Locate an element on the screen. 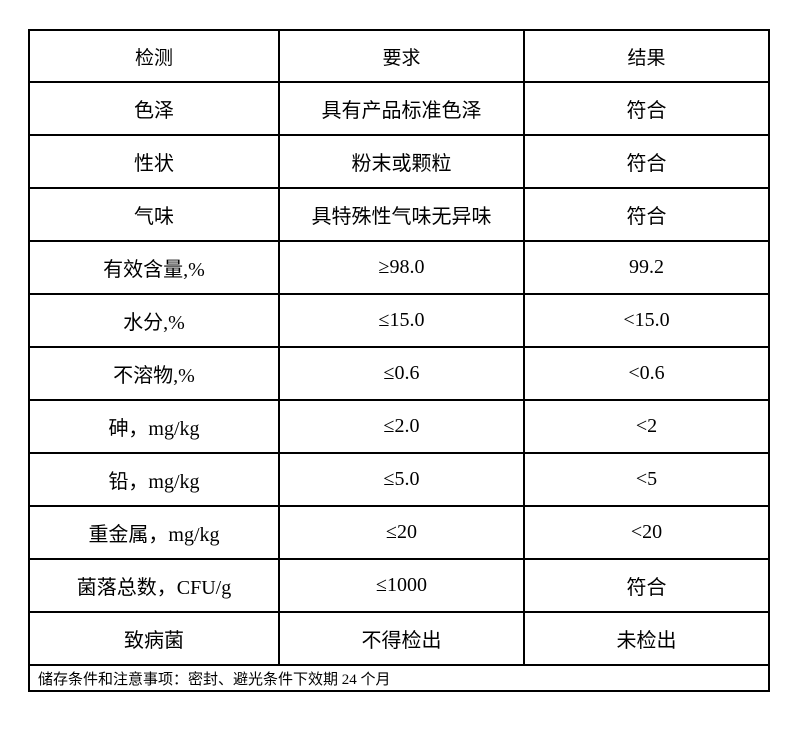 Image resolution: width=800 pixels, height=750 pixels. requirement-cell: ≤5.0 is located at coordinates (401, 479).